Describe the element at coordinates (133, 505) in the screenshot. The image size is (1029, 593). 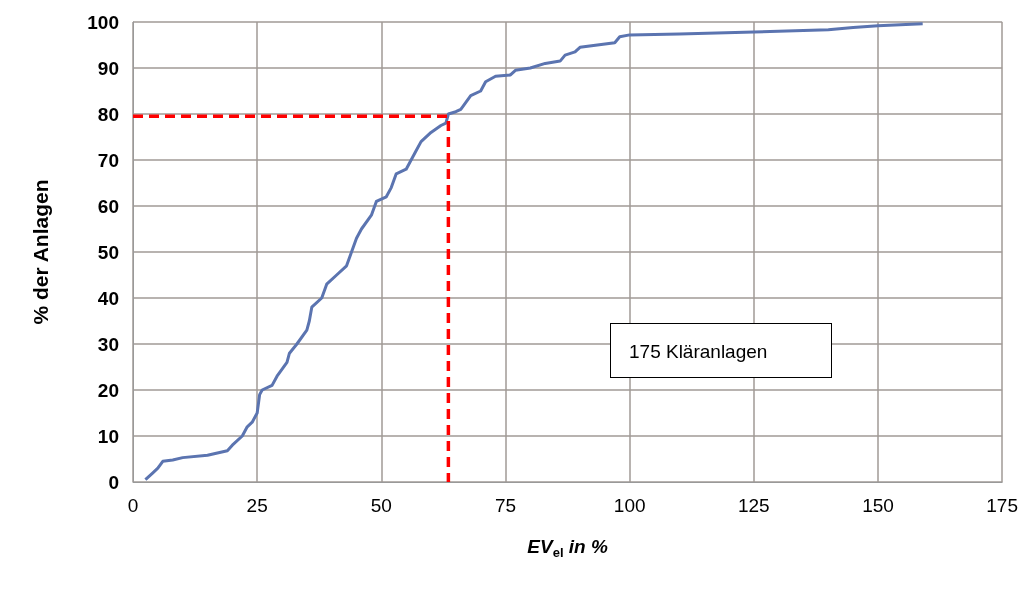
I see `x-tick-label: 0` at that location.